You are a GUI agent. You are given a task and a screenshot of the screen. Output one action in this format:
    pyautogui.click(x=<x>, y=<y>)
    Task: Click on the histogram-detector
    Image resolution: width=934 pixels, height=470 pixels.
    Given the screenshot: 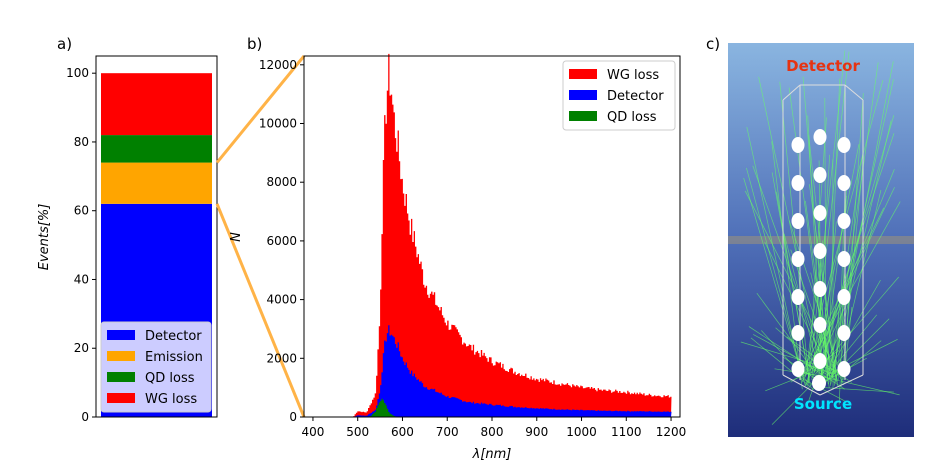 What is the action you would take?
    pyautogui.click(x=512, y=371)
    